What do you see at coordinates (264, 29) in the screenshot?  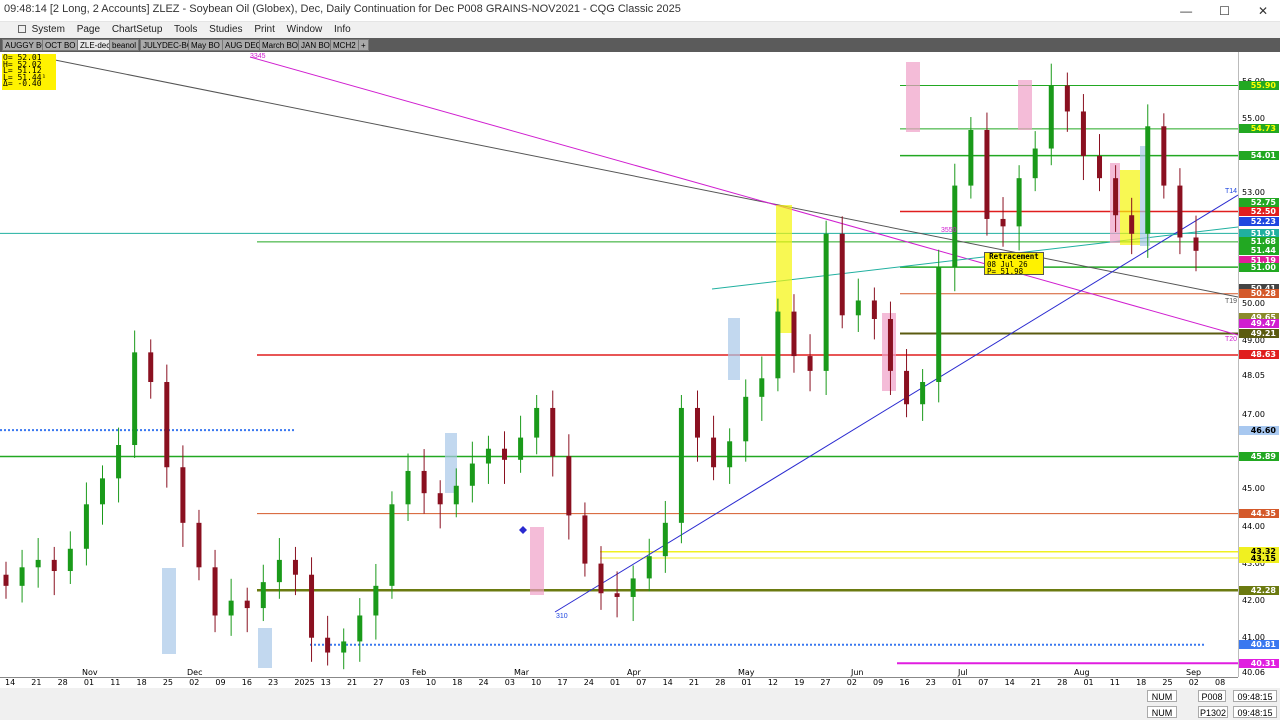 I see `menu-print: Print` at bounding box center [264, 29].